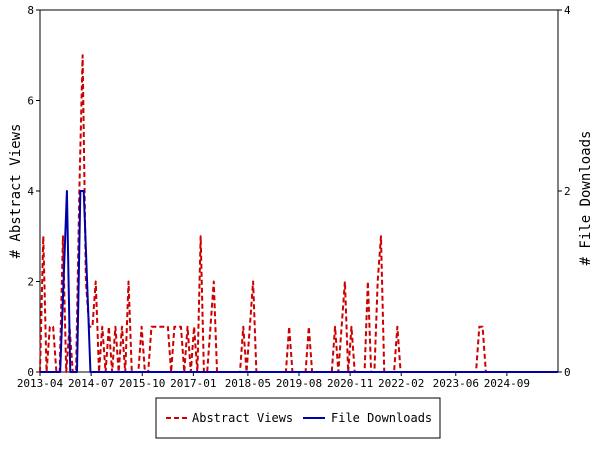  Describe the element at coordinates (142, 383) in the screenshot. I see `x-tick-label: 2015-10` at that location.